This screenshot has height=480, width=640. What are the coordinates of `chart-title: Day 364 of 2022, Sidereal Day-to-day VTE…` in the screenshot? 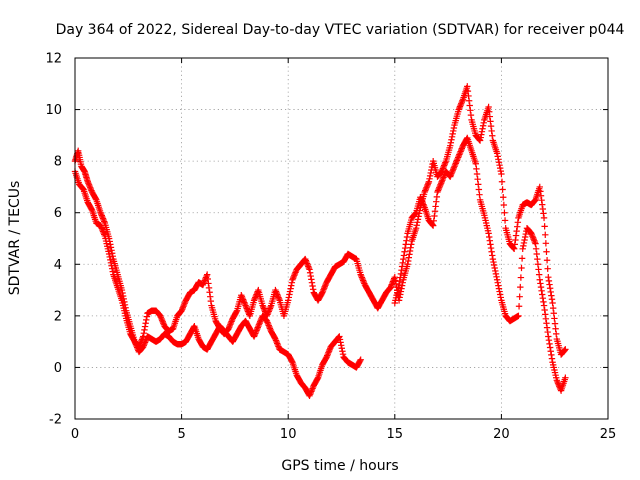 It's located at (340, 30).